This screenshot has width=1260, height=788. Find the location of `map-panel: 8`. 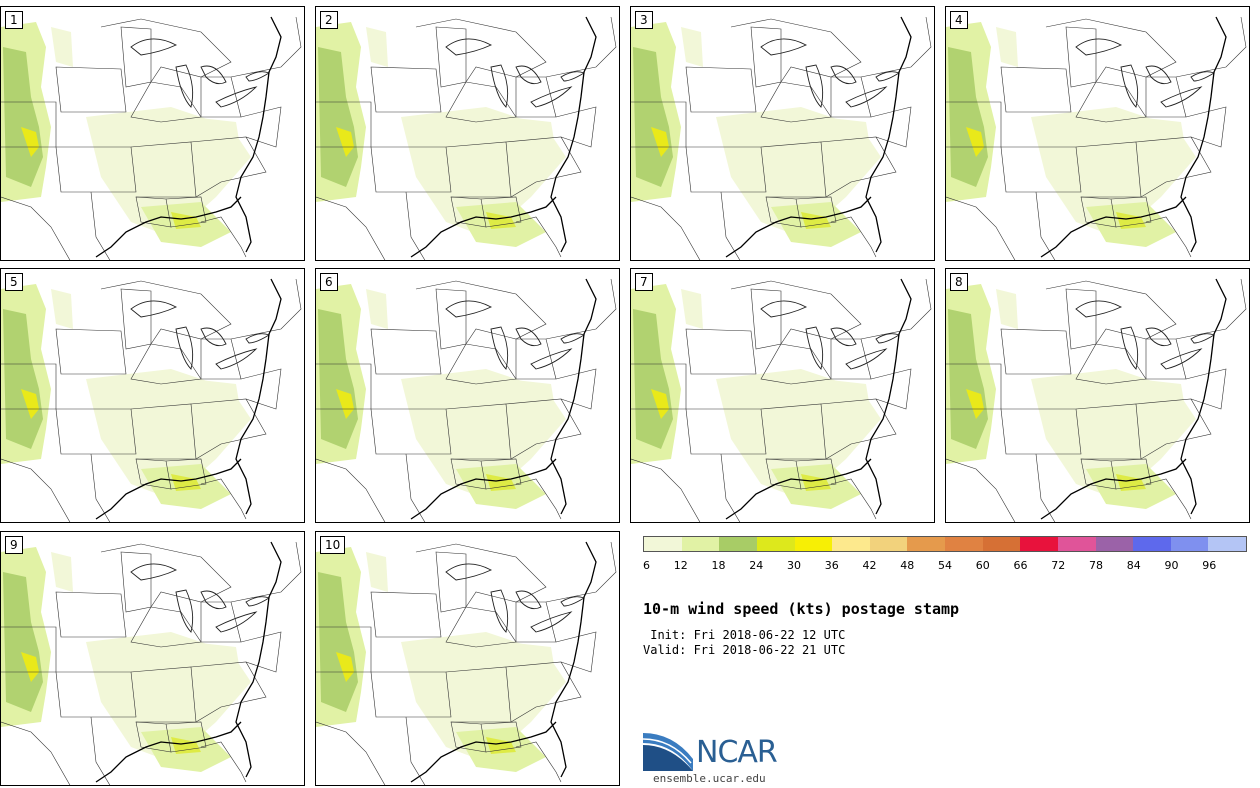

map-panel: 8 is located at coordinates (1097, 395).